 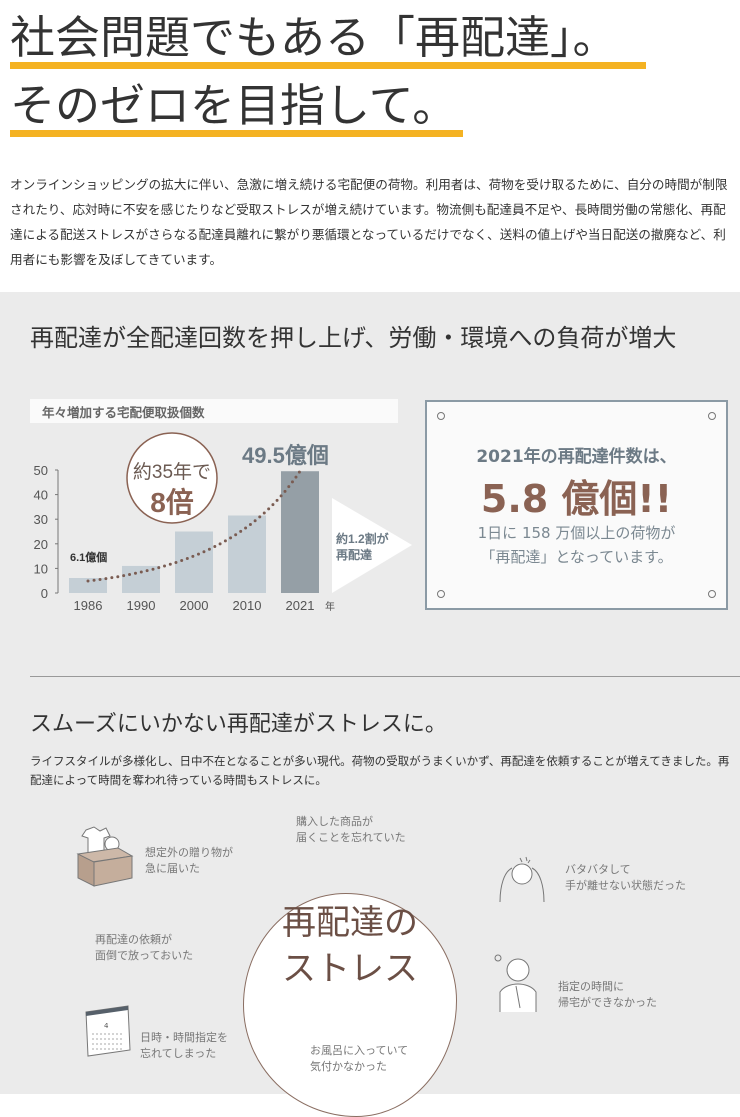 I want to click on section1-title: 再配達が全配達回数を押し上げ、労働・環境への負荷が増大, so click(x=353, y=338).